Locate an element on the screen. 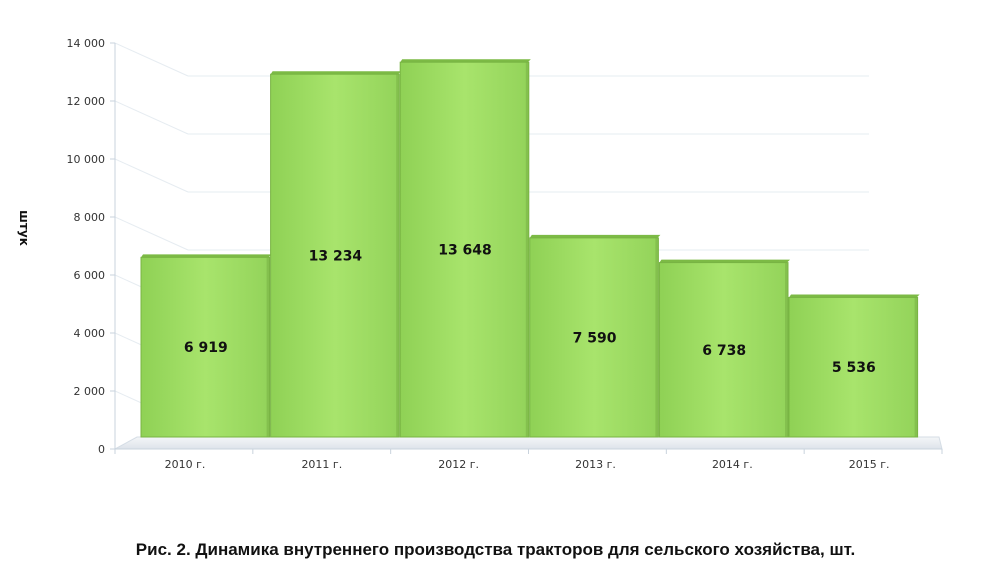  chart-floor is located at coordinates (528, 443).